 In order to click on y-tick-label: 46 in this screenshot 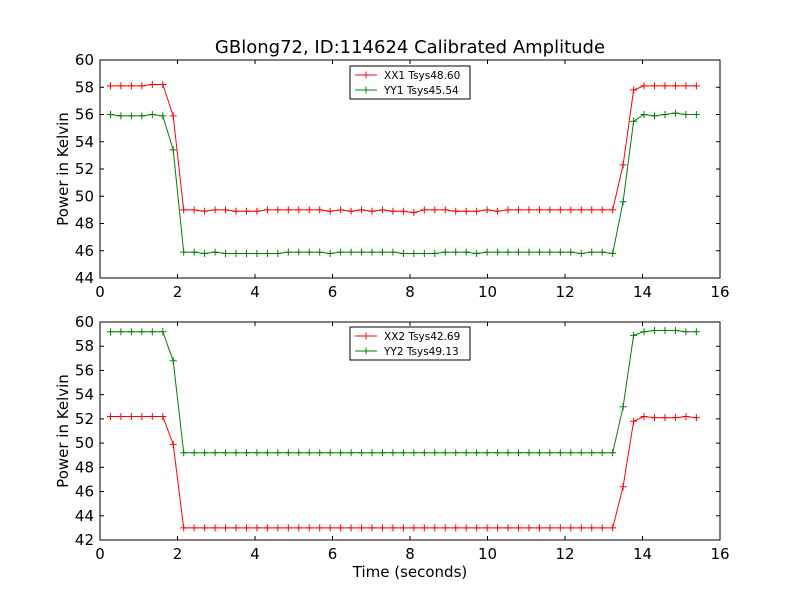, I will do `click(84, 492)`.